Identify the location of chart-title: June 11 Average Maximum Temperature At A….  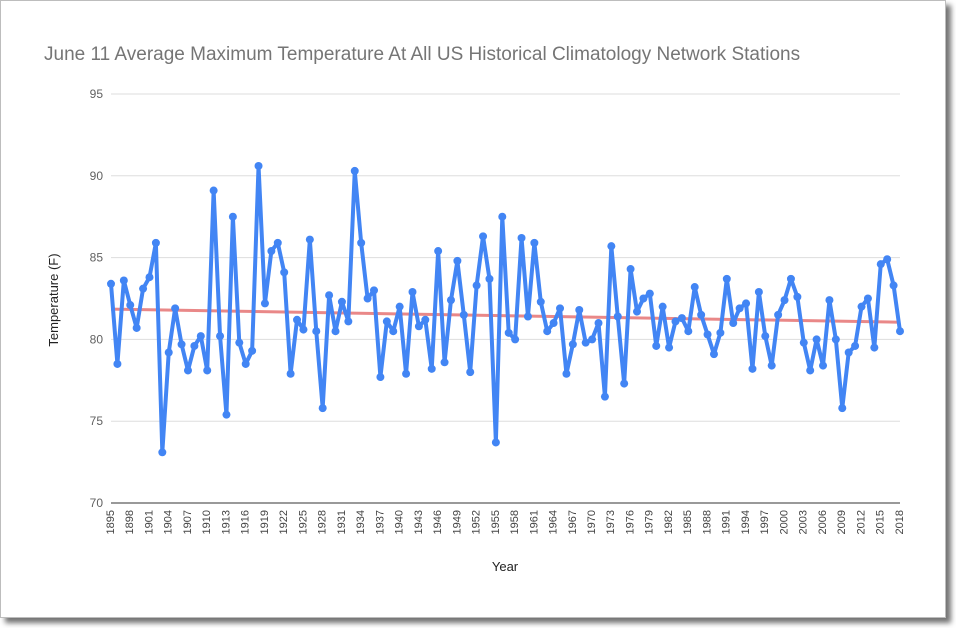
(422, 54).